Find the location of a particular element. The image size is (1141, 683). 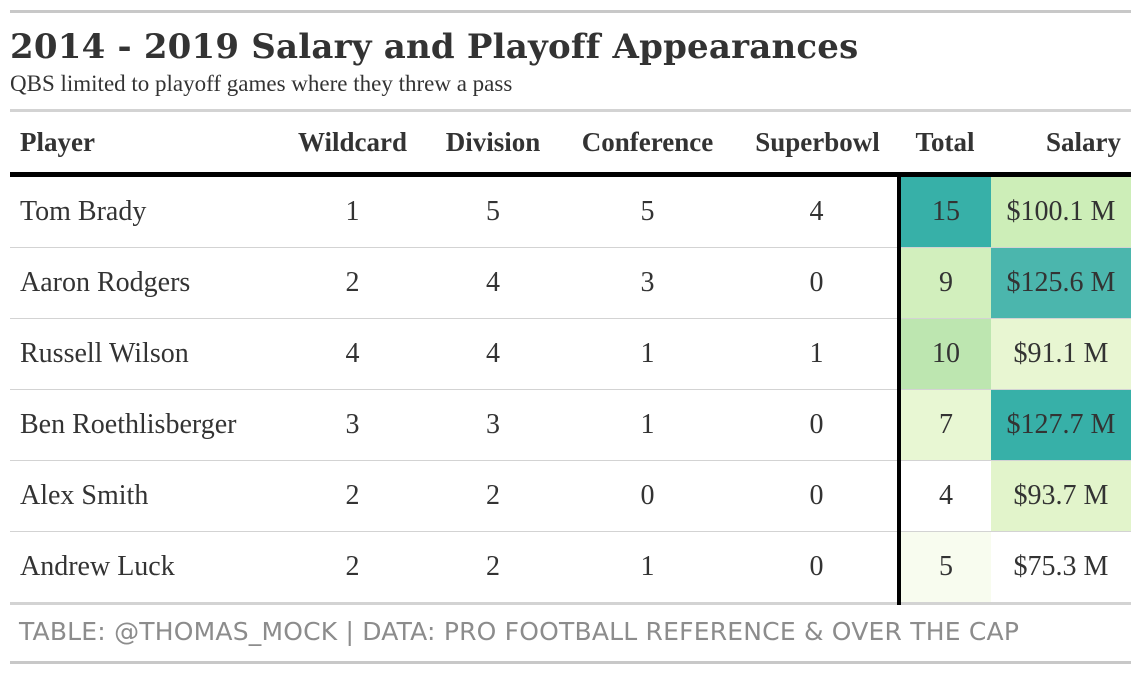

cell-salary: $100.1 M is located at coordinates (1061, 211).